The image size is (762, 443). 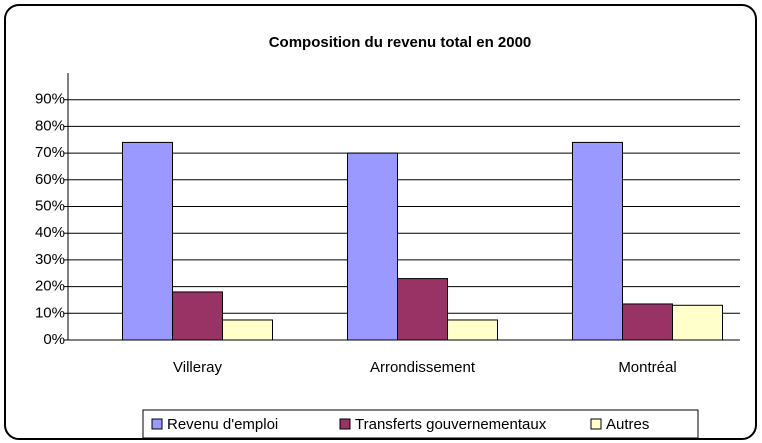 I want to click on y-tick-label: 20%, so click(x=50, y=286).